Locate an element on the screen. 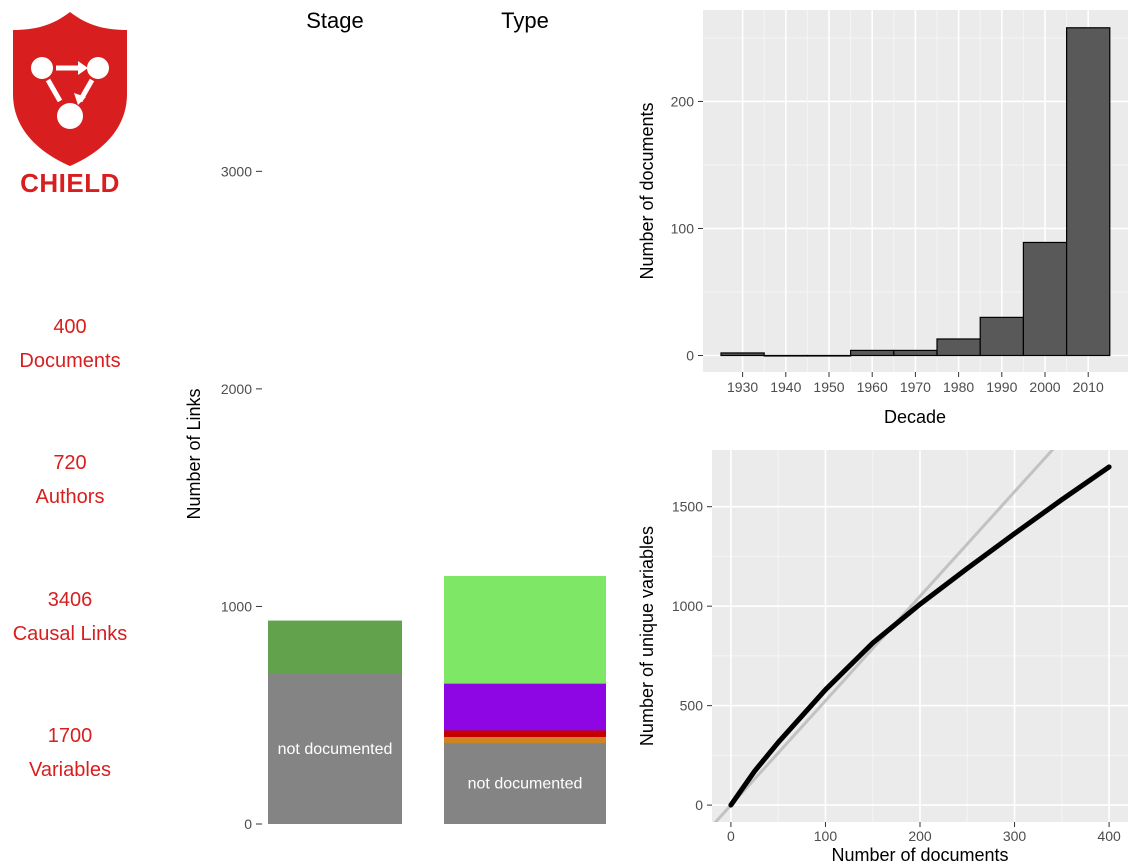 The image size is (1129, 867). stat-value: 720 is located at coordinates (70, 463).